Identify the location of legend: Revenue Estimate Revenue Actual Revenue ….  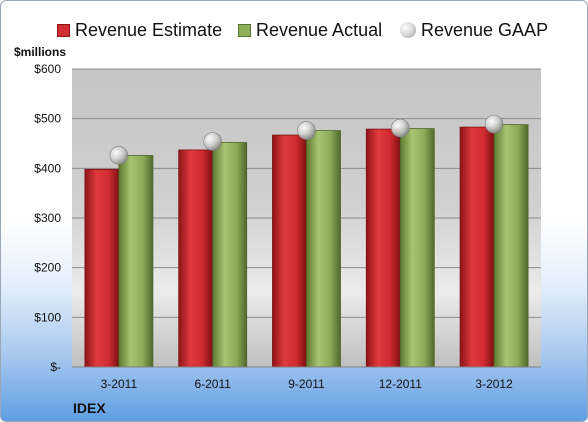
(294, 30).